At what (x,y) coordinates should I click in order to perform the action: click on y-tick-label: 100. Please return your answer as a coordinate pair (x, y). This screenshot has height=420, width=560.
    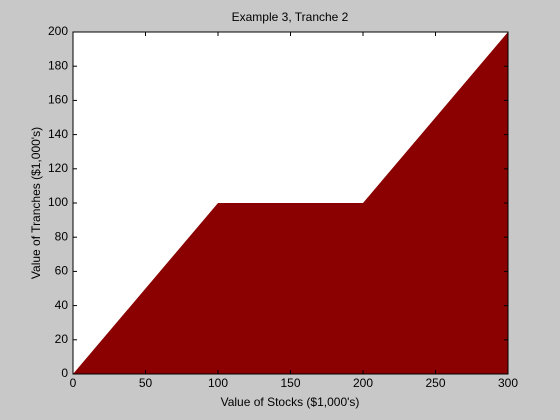
    Looking at the image, I should click on (58, 202).